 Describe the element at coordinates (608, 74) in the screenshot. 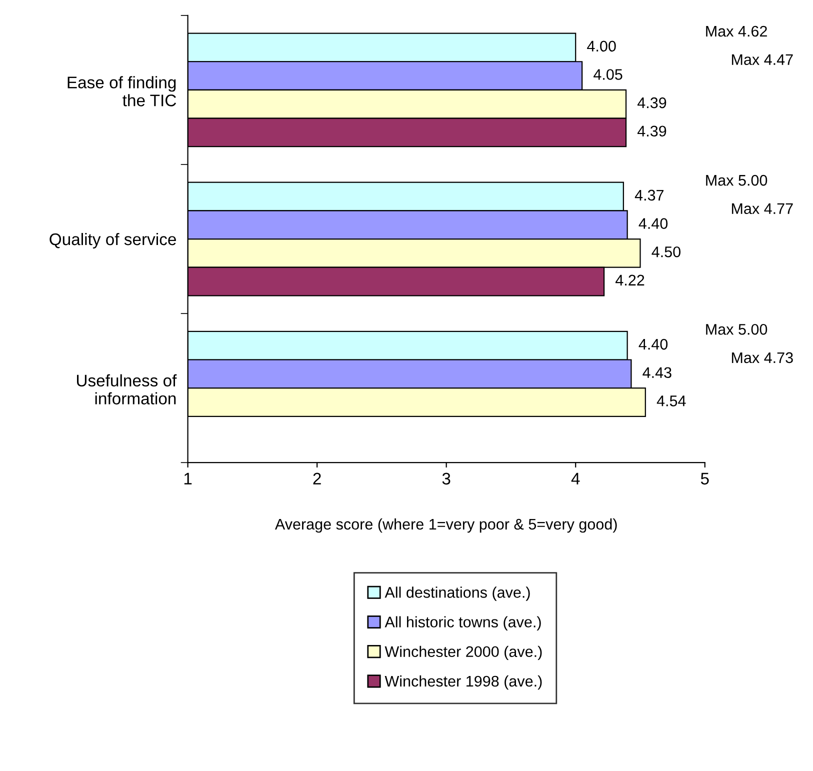

I see `data-label: 4.05` at that location.